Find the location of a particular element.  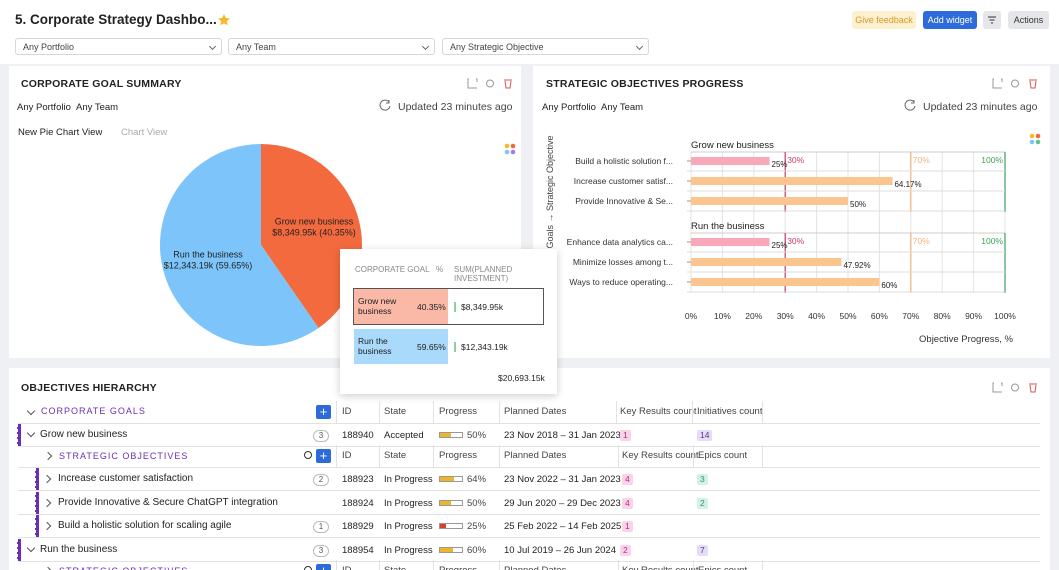

tooltip-sum: $8,349.95k is located at coordinates (478, 307).